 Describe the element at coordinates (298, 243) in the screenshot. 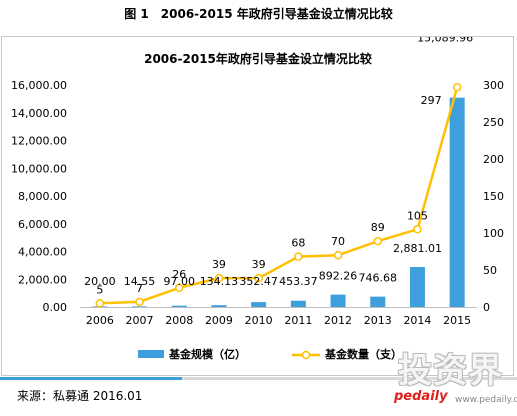

I see `count-value-label: 68` at that location.